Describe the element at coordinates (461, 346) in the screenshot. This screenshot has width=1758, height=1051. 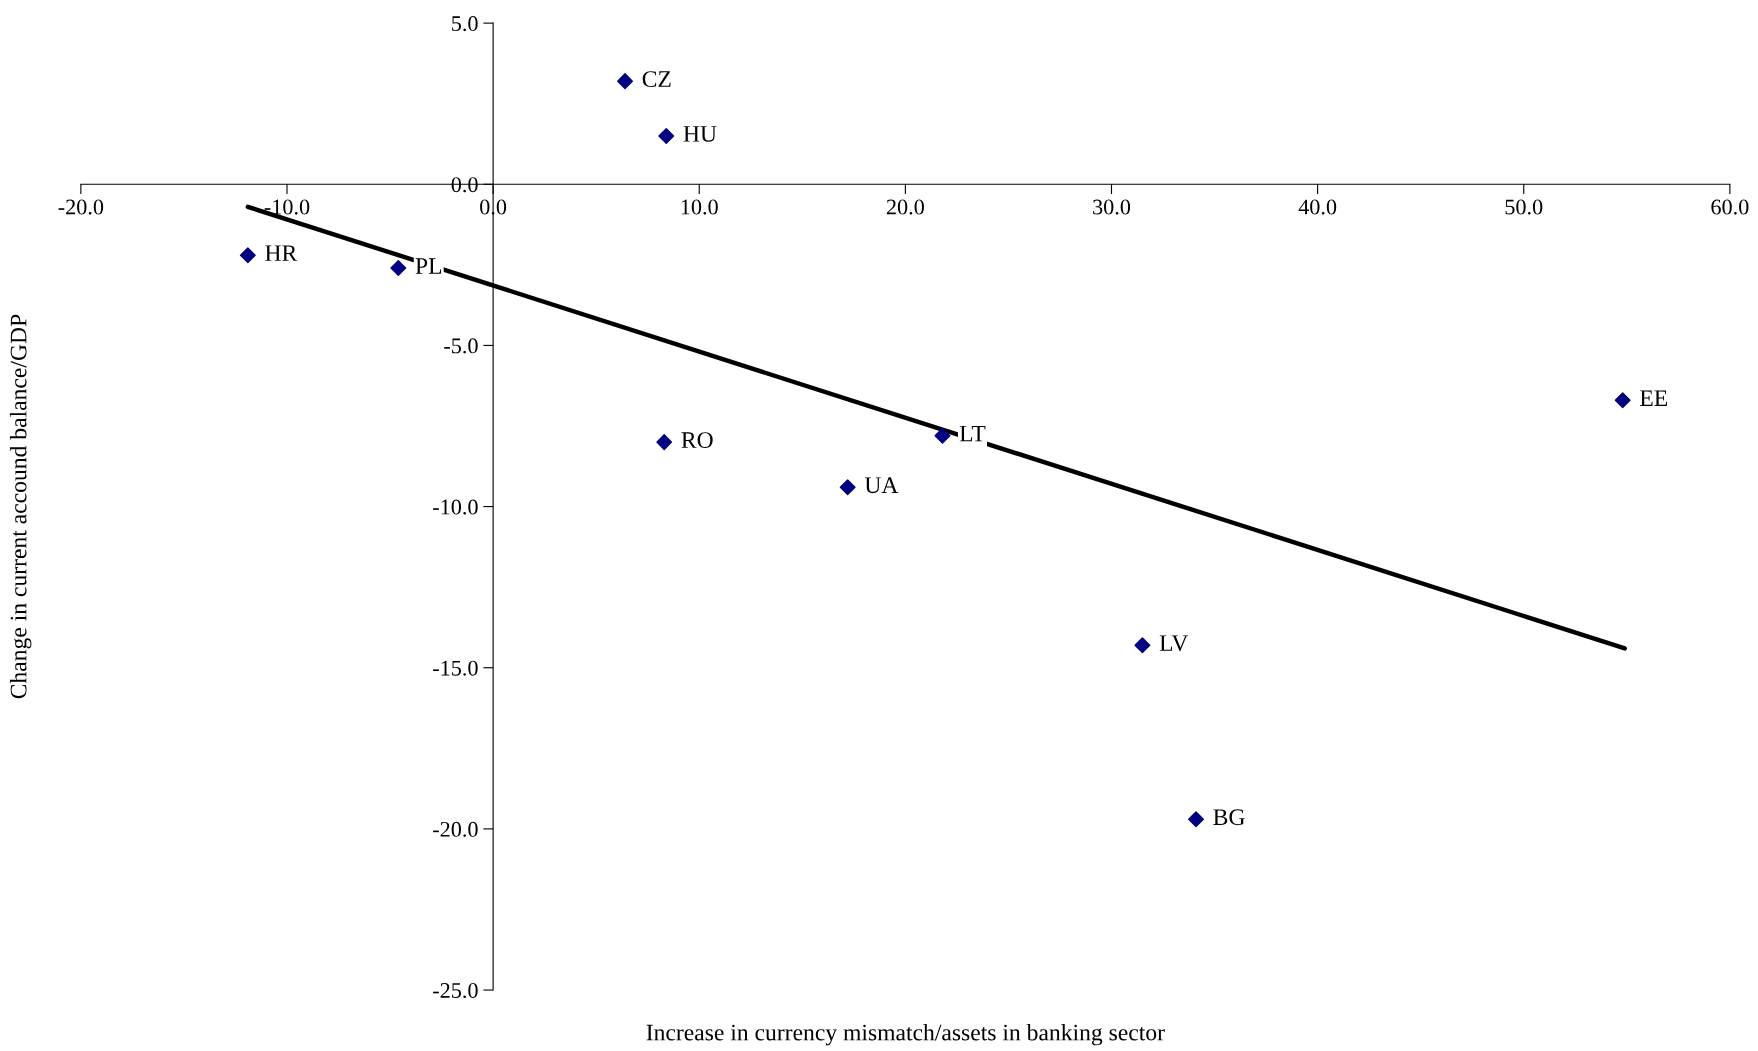
I see `y-tick-label: -5.0` at that location.